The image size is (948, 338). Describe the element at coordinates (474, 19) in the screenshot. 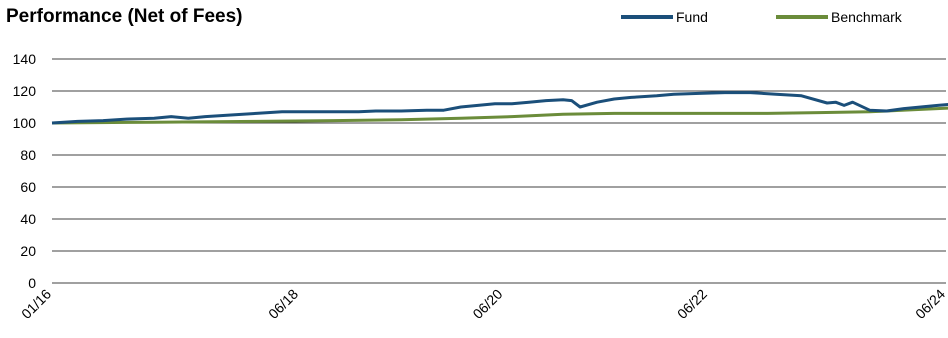

I see `chart-legend: Fund Benchmark` at that location.